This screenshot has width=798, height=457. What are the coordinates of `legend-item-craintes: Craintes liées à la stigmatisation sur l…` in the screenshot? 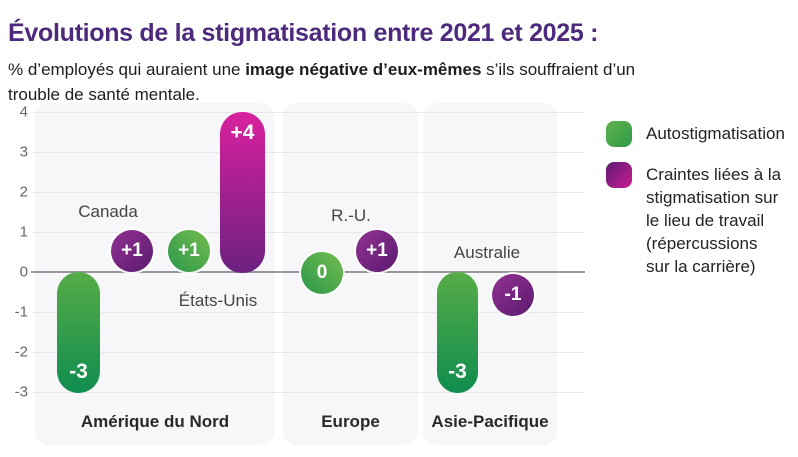 It's located at (701, 220).